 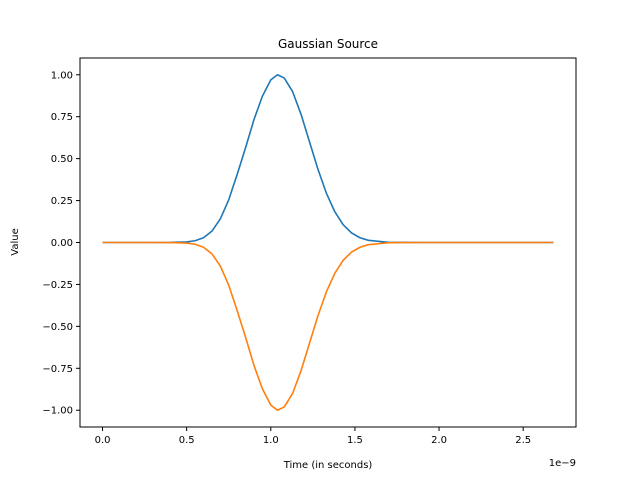 I want to click on x-tick-label: 1.0, so click(x=271, y=440).